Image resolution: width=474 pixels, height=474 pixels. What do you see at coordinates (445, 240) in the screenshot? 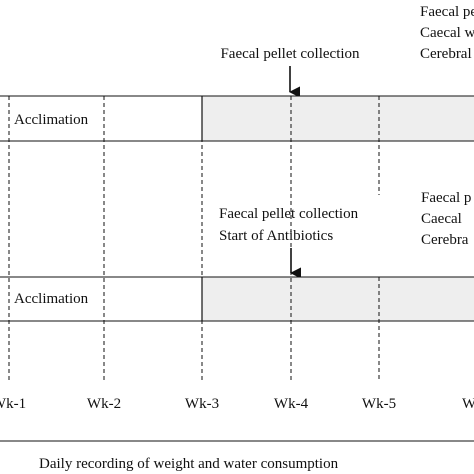
I see `protocol-2-endpoint-line-3: Cerebra` at bounding box center [445, 240].